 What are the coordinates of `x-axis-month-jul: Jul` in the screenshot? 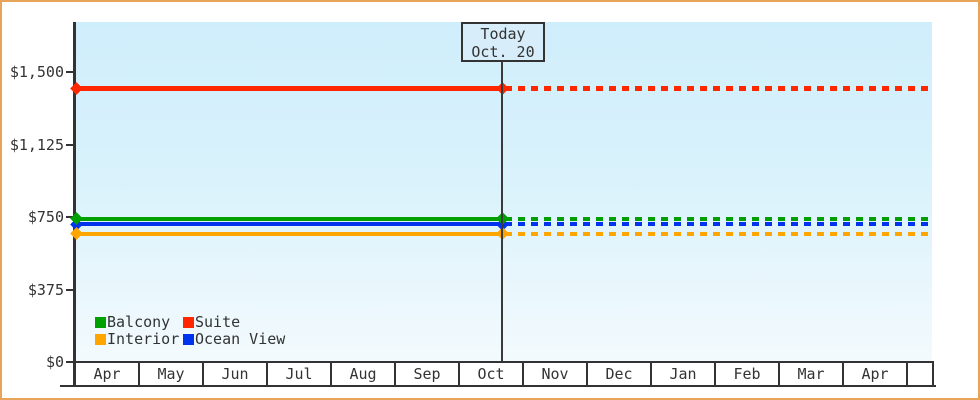 It's located at (300, 374).